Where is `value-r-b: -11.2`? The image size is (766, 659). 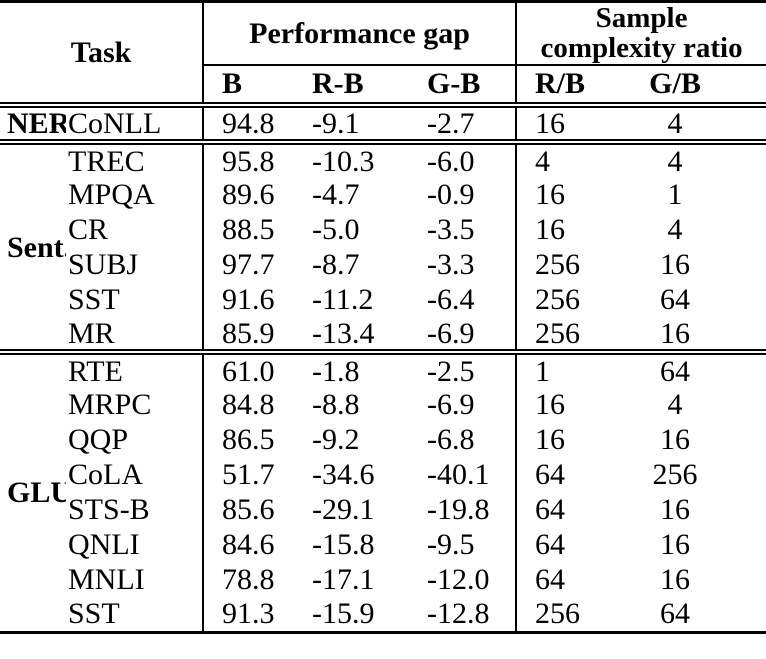
value-r-b: -11.2 is located at coordinates (343, 300).